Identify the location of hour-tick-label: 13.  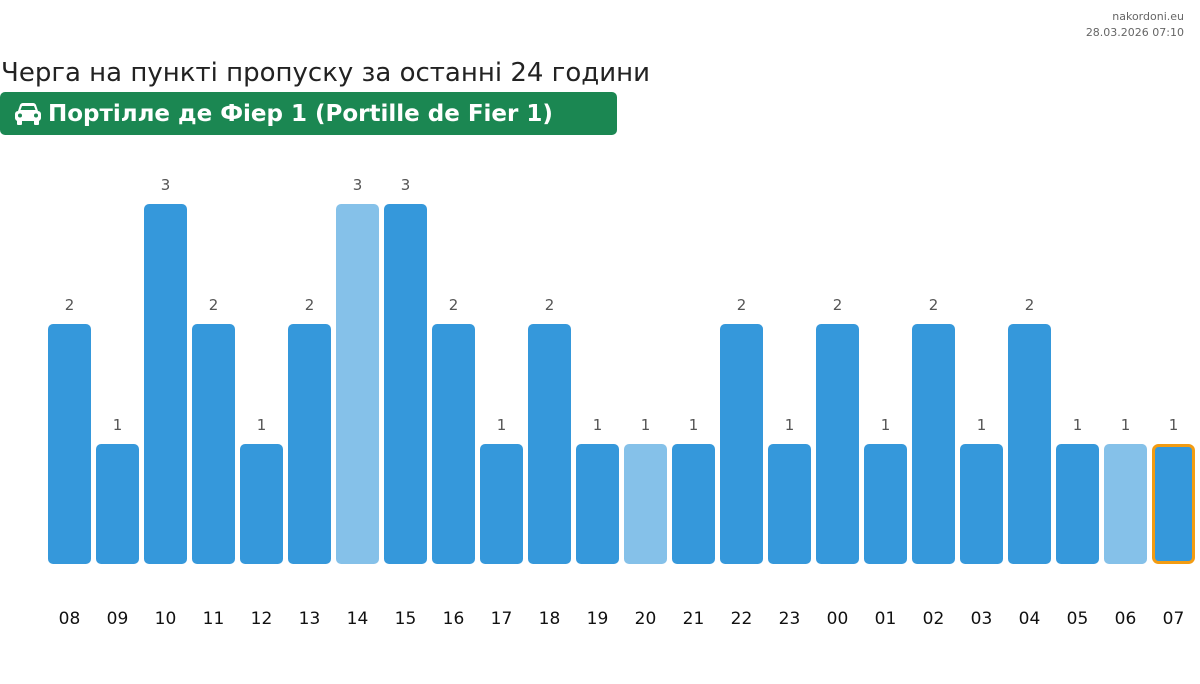
(310, 619).